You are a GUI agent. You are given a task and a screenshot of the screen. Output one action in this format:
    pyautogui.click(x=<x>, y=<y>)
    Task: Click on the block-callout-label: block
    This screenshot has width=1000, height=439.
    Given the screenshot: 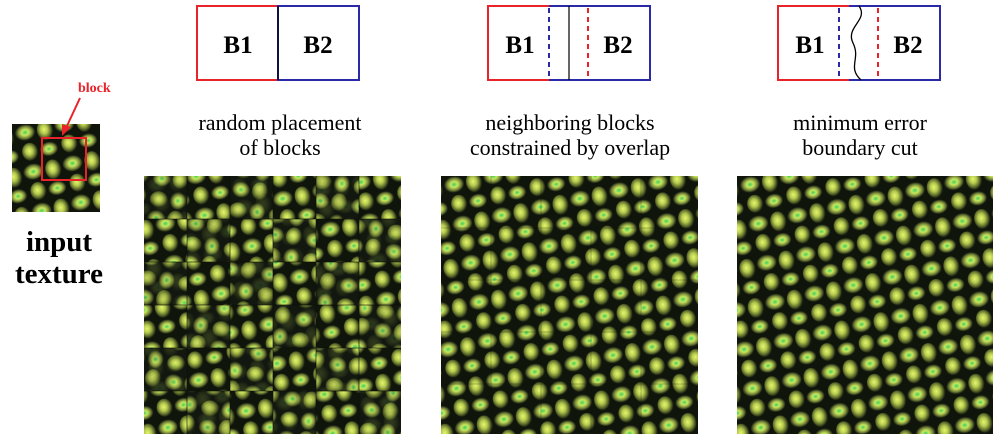 What is the action you would take?
    pyautogui.click(x=94, y=88)
    